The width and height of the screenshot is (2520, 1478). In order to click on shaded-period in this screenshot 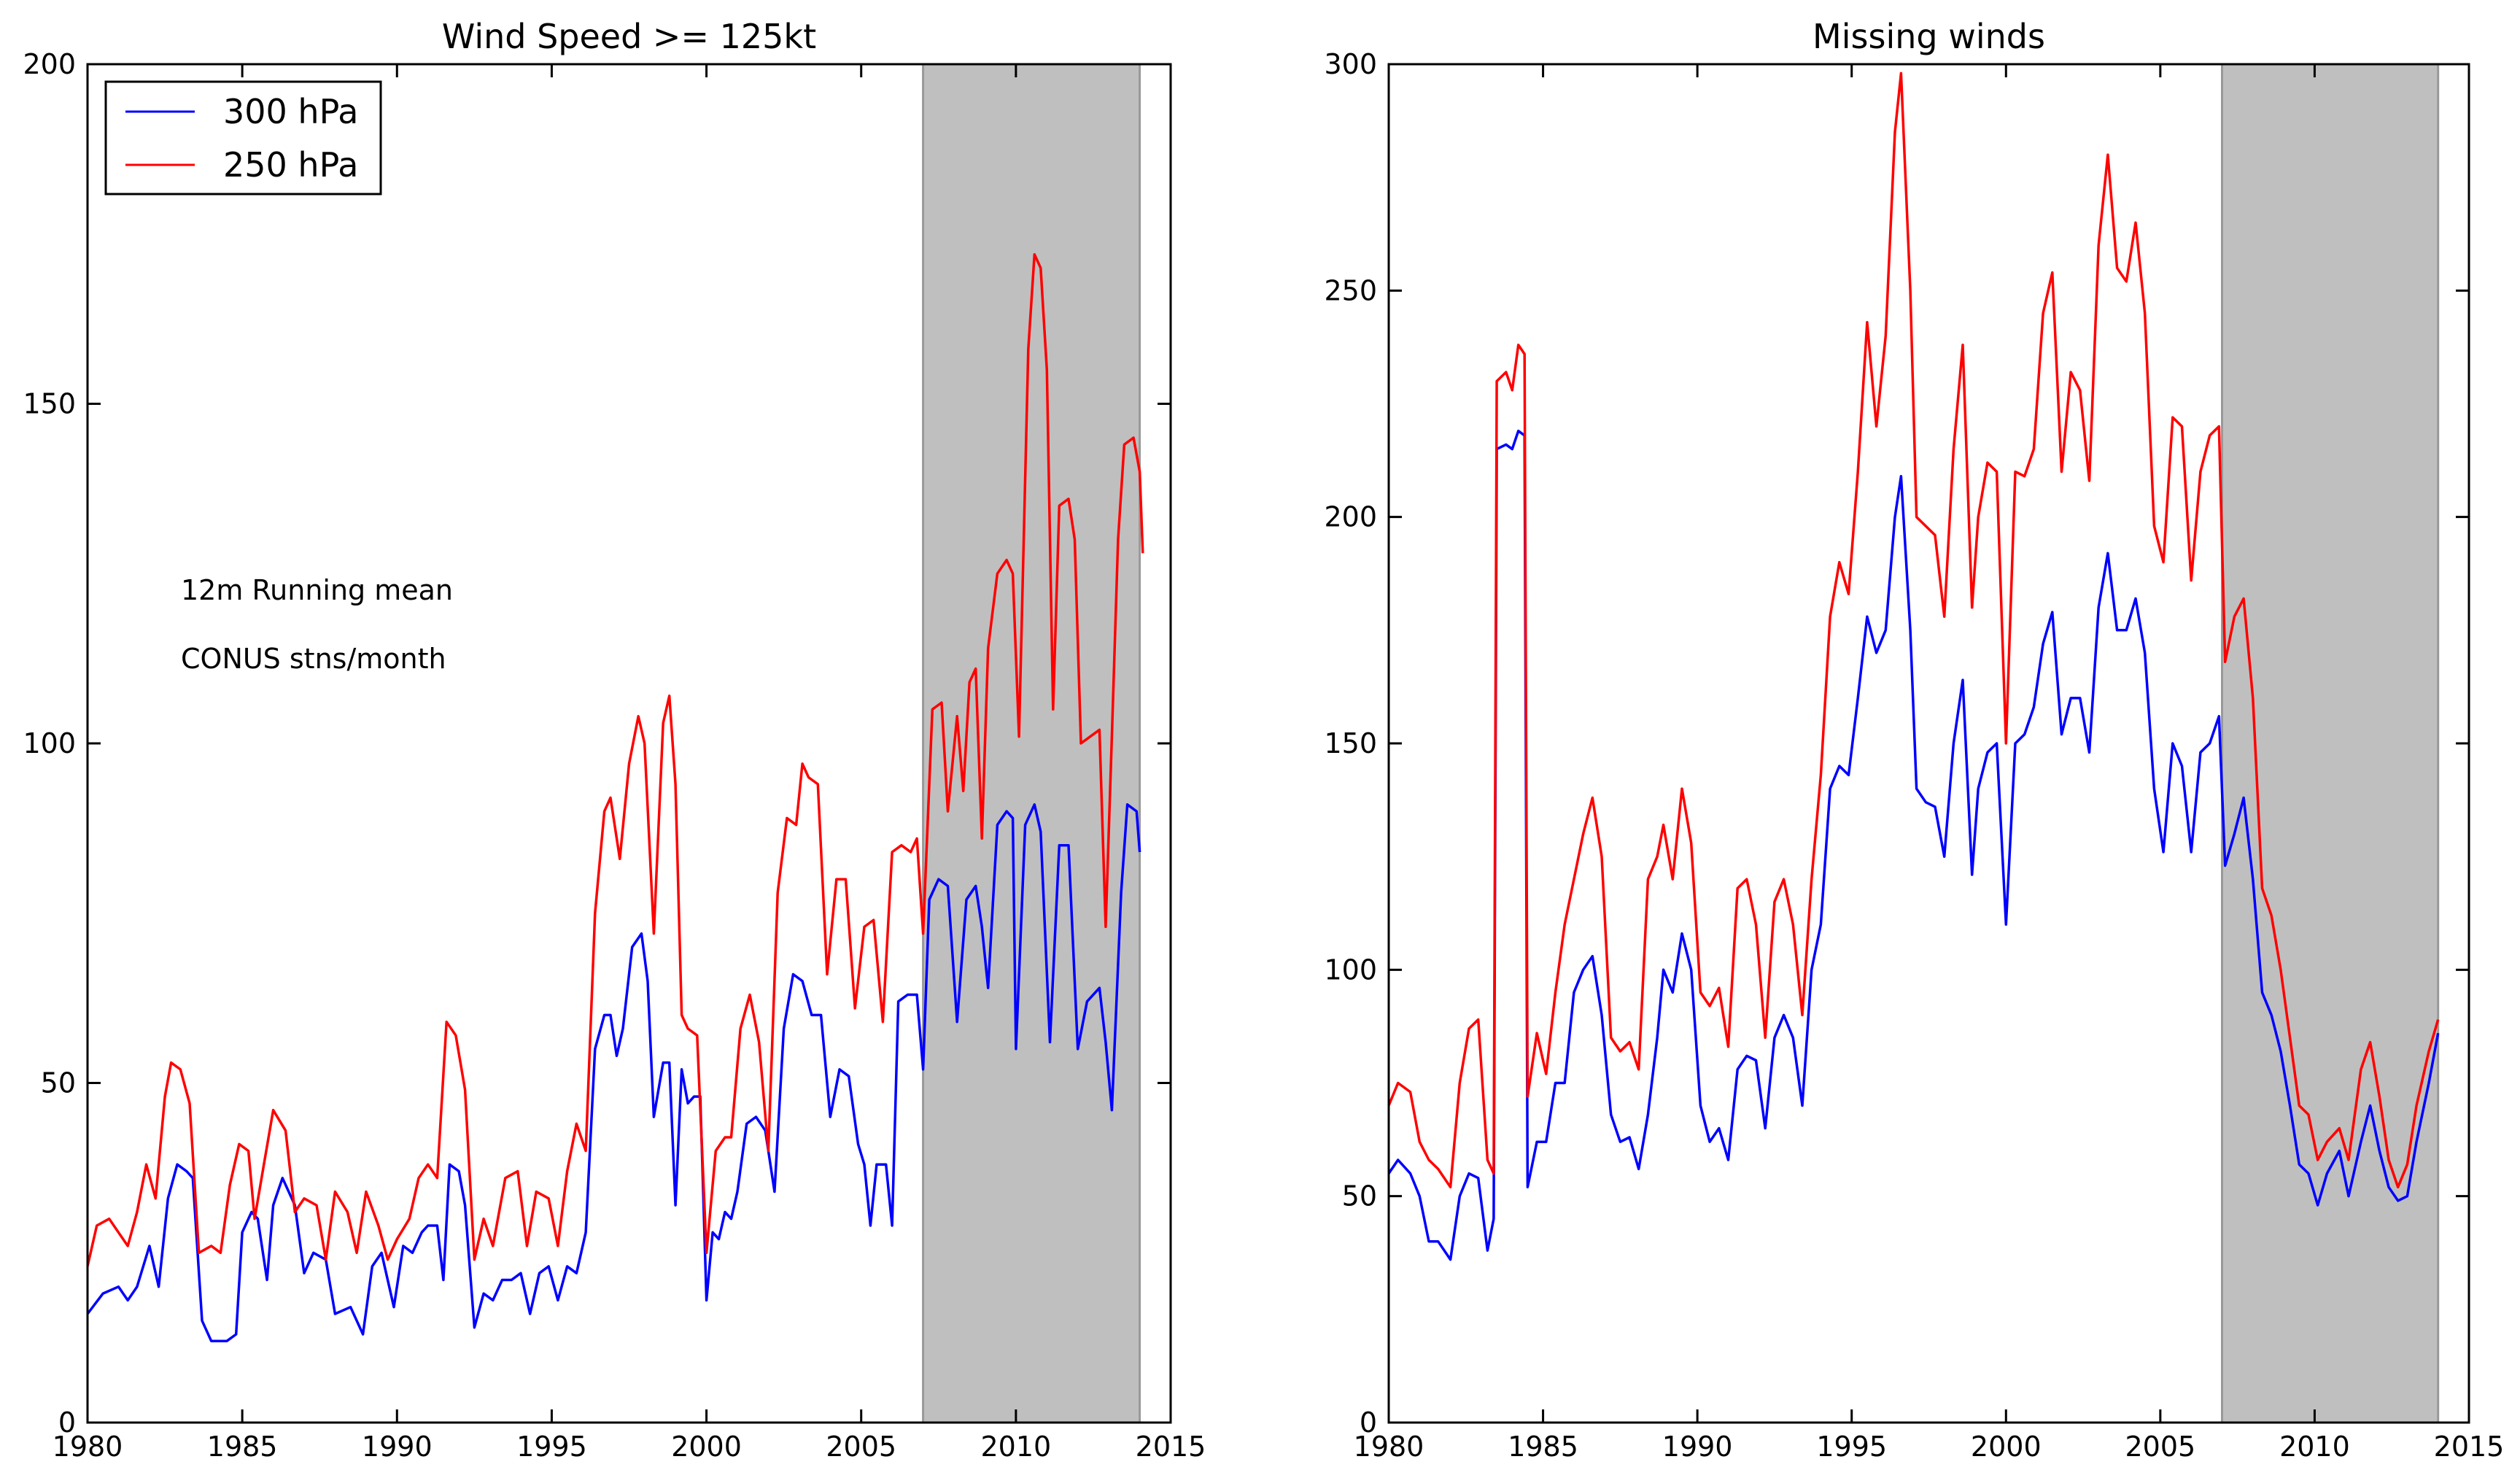, I will do `click(2330, 743)`.